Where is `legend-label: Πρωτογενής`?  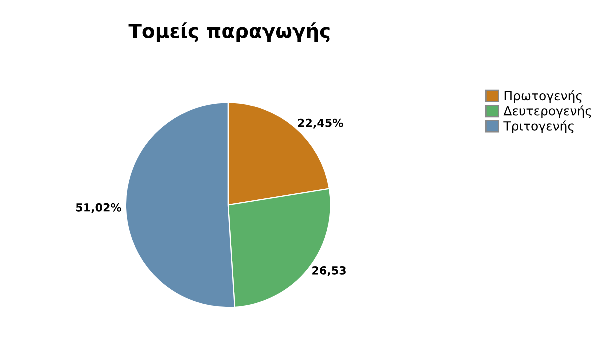 legend-label: Πρωτογενής is located at coordinates (543, 97).